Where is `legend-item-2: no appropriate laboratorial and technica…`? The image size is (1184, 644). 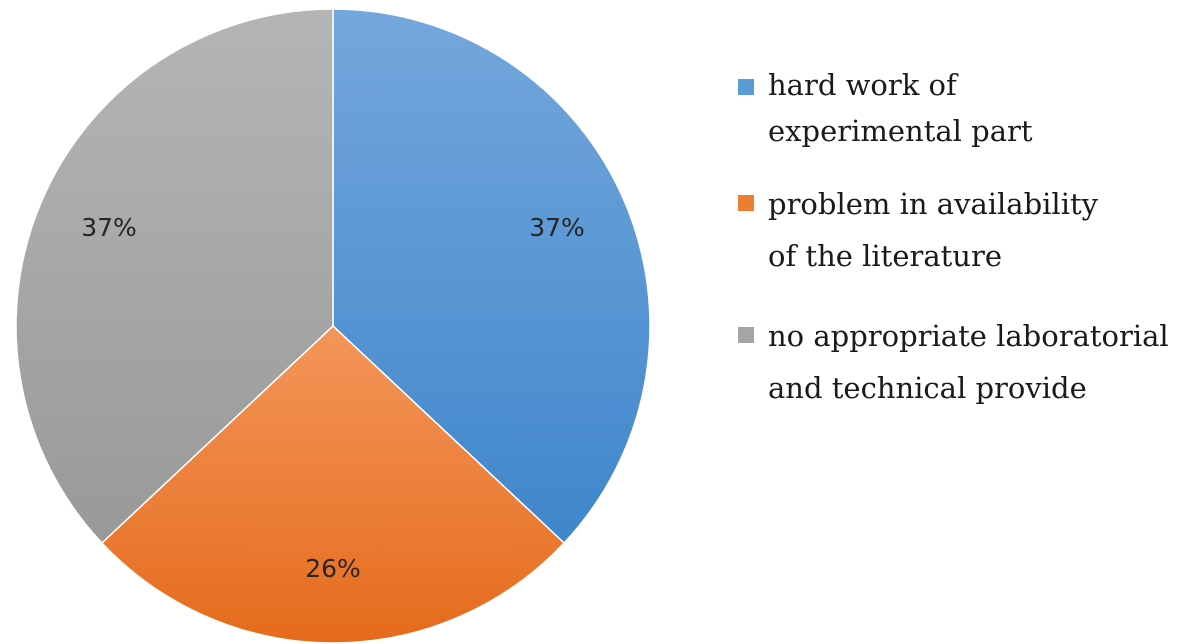
legend-item-2: no appropriate laboratorial and technica… is located at coordinates (956, 362).